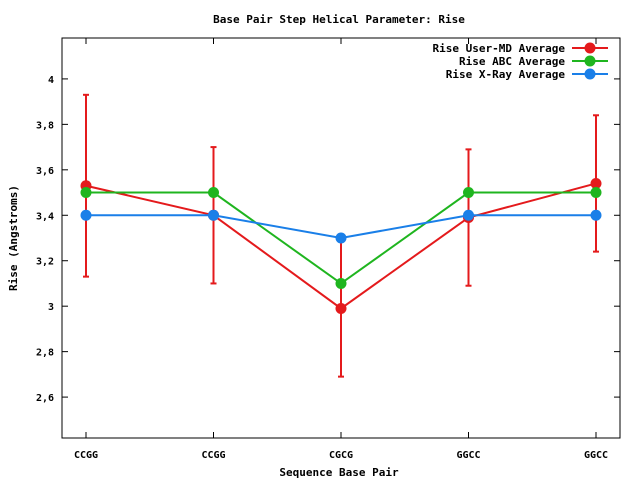  Describe the element at coordinates (339, 19) in the screenshot. I see `chart-title: Base Pair Step Helical Parameter: Rise` at that location.